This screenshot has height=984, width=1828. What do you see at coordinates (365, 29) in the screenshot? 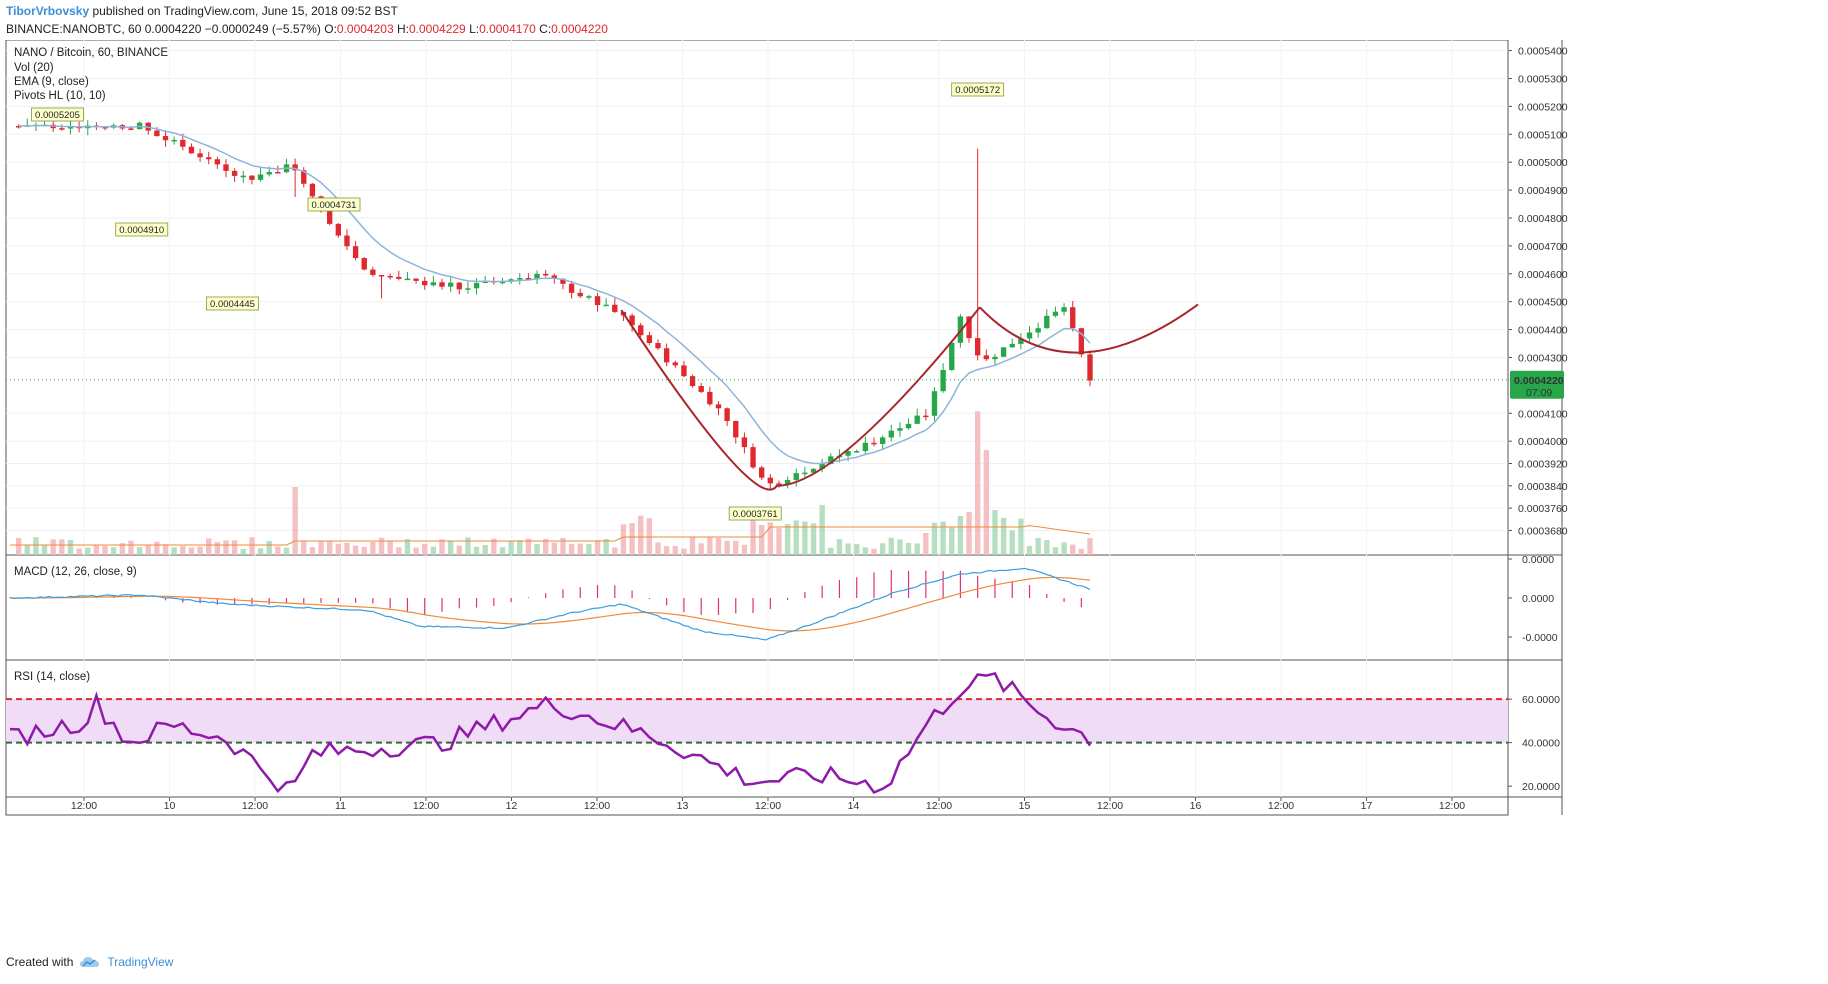
I see `open-value: 0.0004203` at bounding box center [365, 29].